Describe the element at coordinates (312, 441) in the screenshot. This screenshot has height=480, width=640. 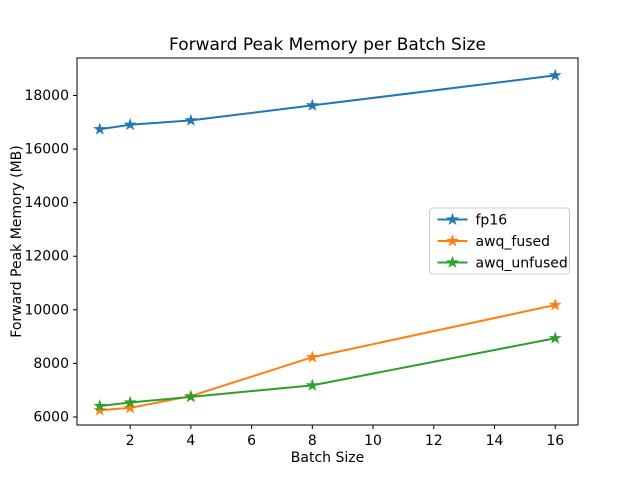
I see `x-tick-label: 8` at that location.